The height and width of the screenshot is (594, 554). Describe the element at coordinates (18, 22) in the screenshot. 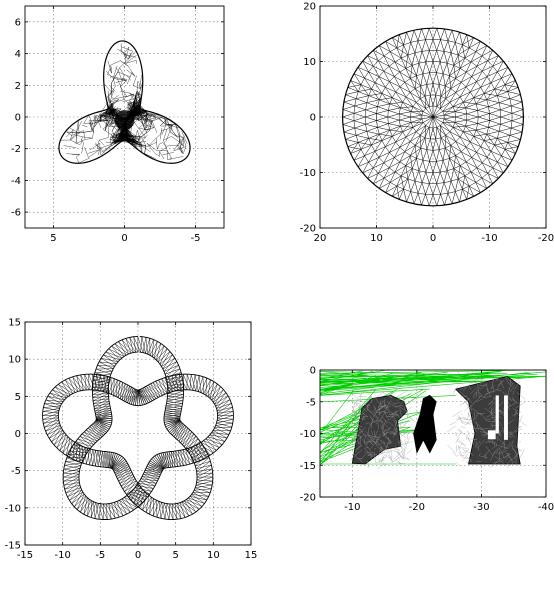

I see `y-tick-label: 6` at that location.